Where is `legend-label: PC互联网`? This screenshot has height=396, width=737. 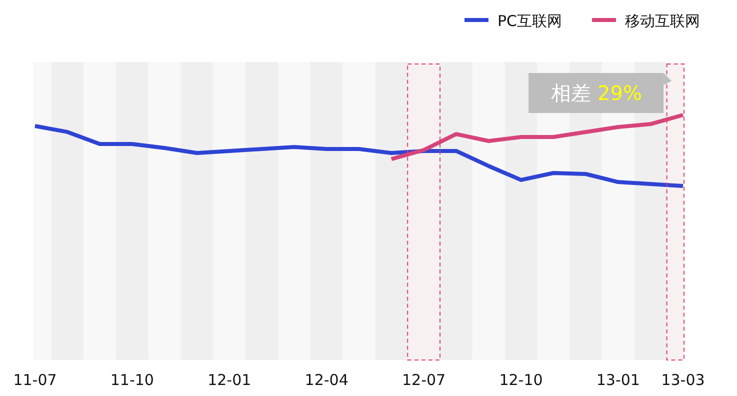
legend-label: PC互联网 is located at coordinates (529, 21).